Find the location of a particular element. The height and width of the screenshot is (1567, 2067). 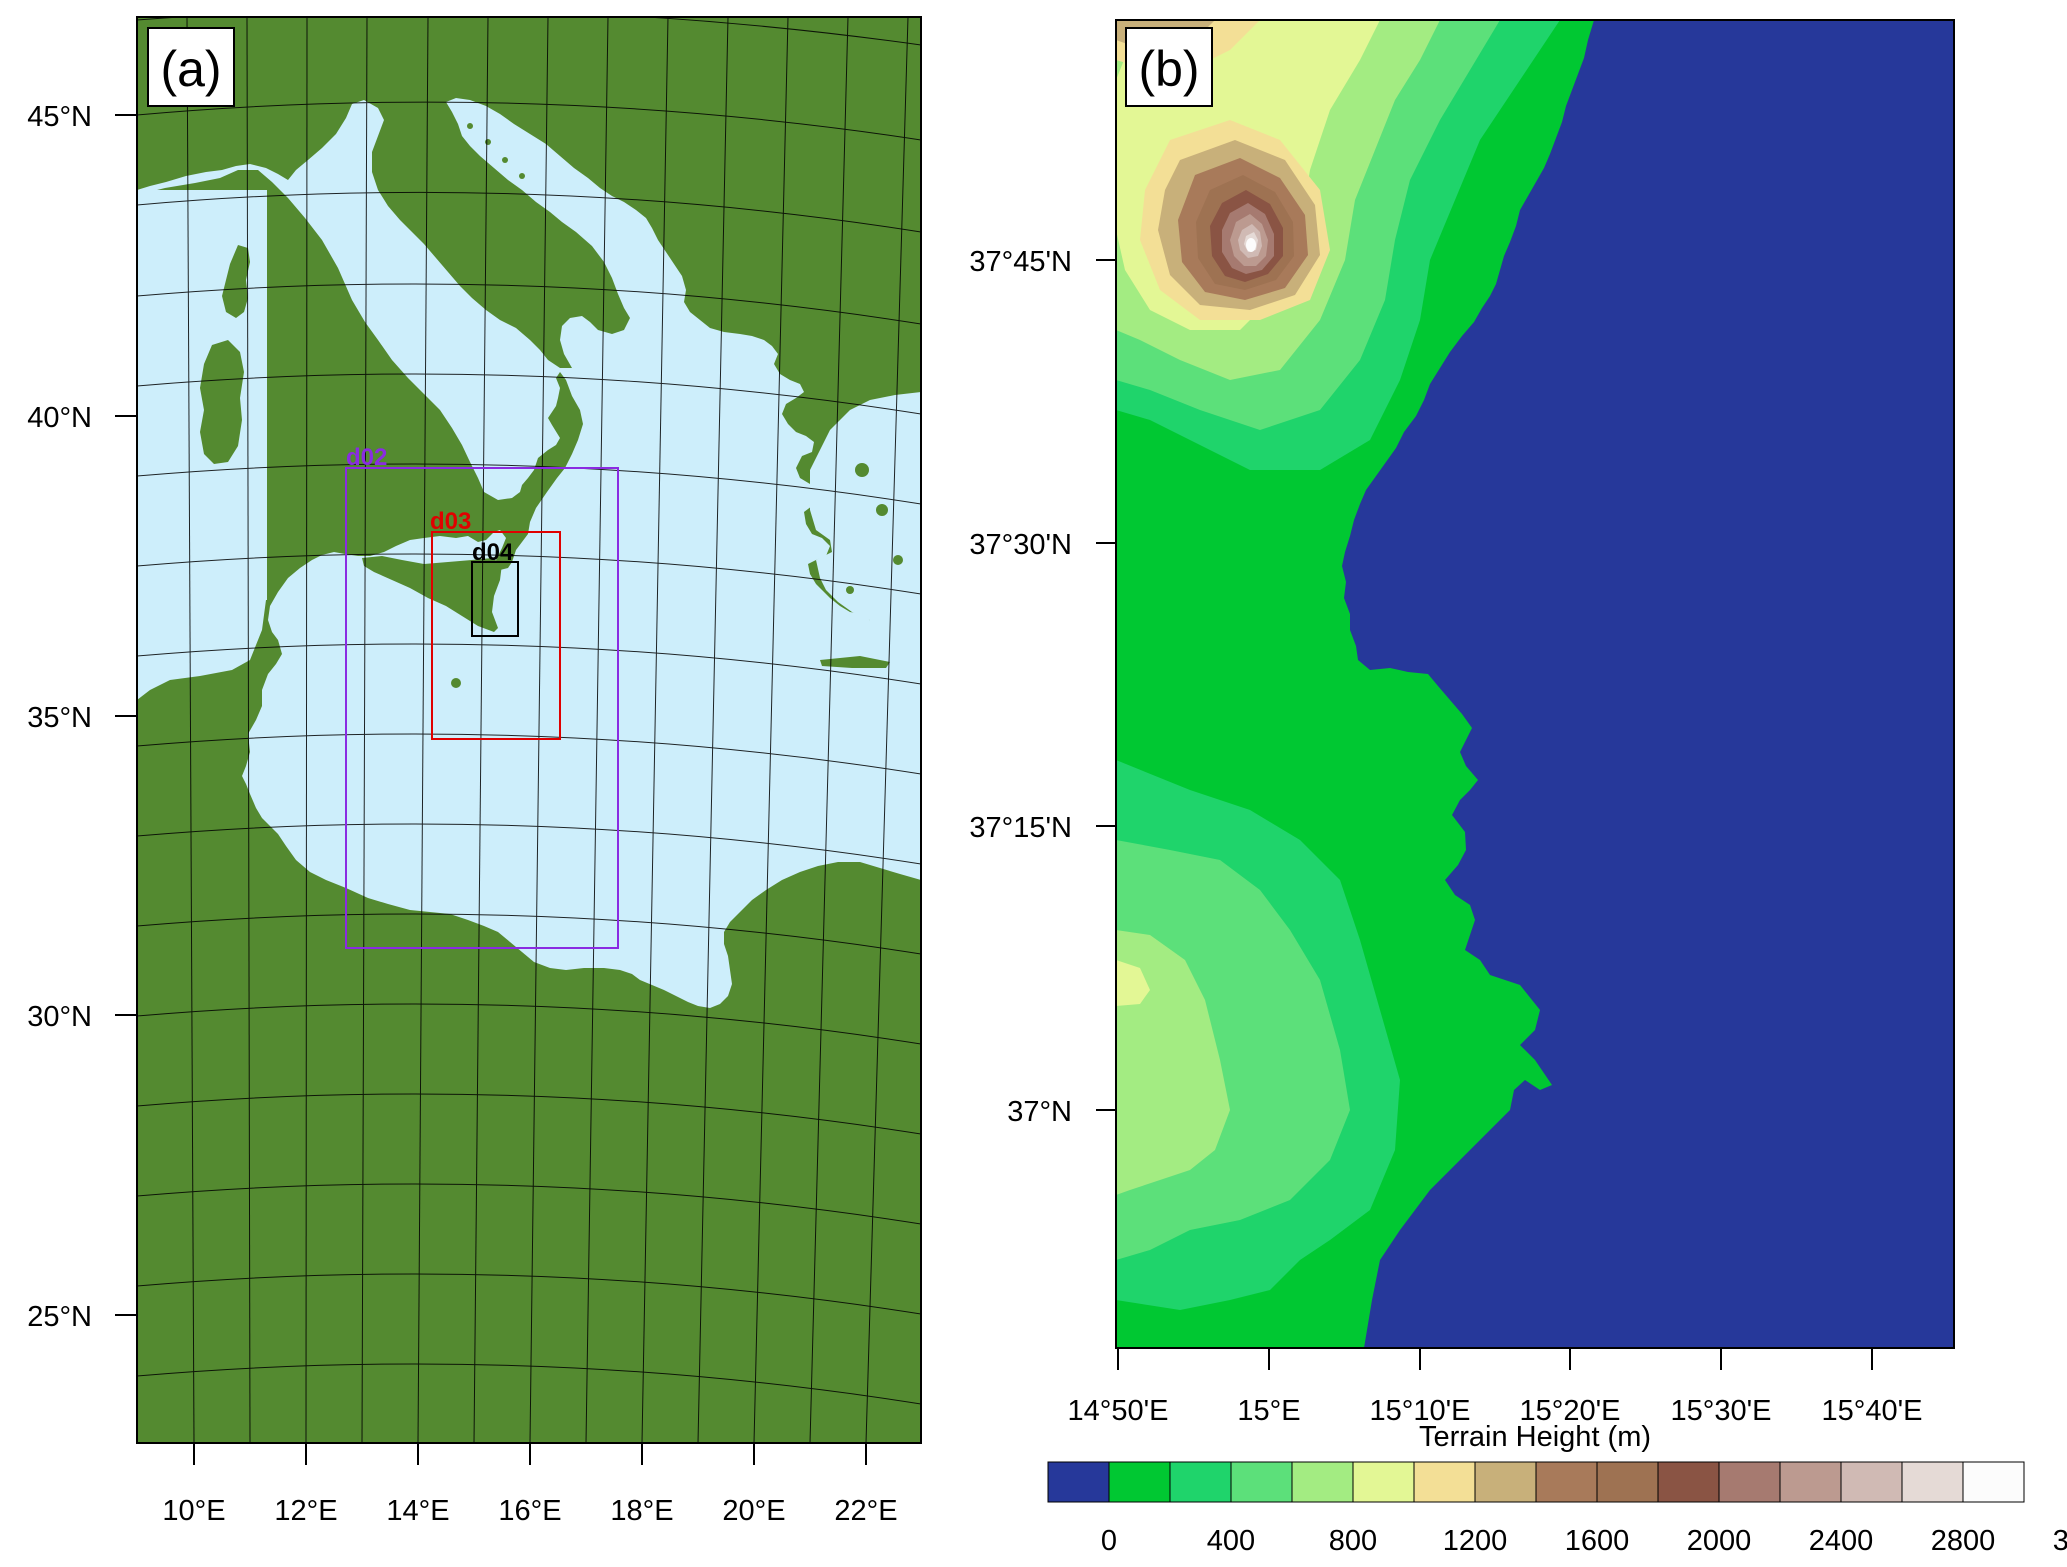

colorbar-tick-label: 2400 is located at coordinates (1841, 1541).